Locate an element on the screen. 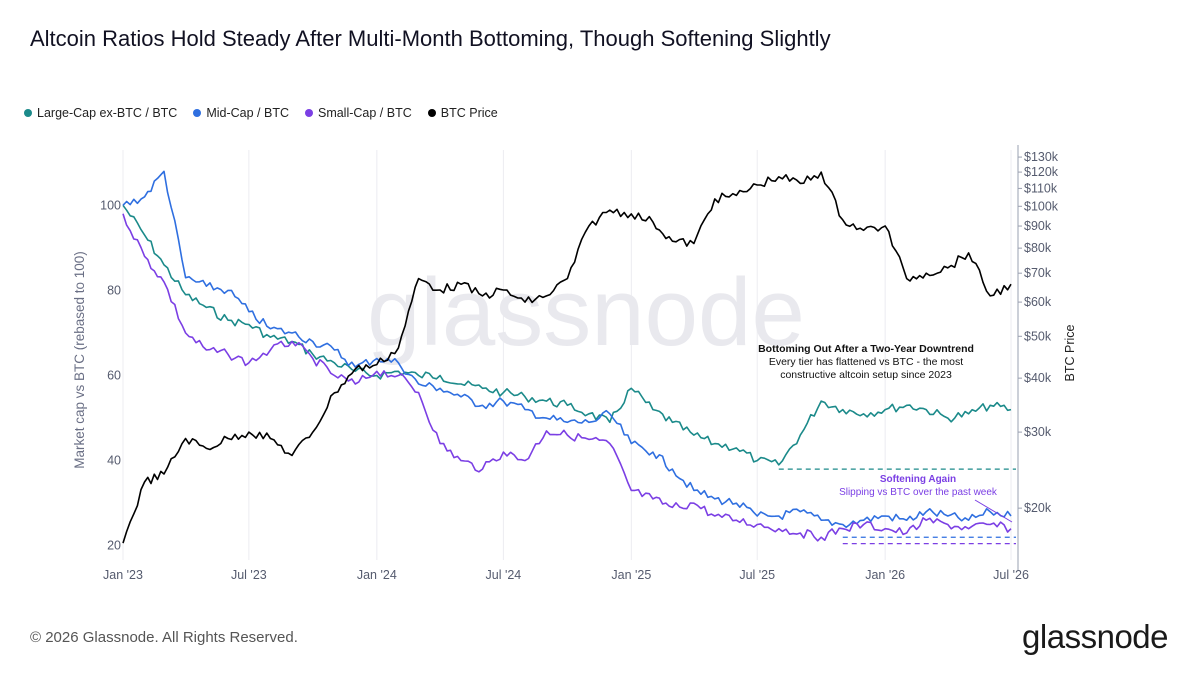 The width and height of the screenshot is (1200, 675). x-tick-label: Jul '25 is located at coordinates (757, 575).